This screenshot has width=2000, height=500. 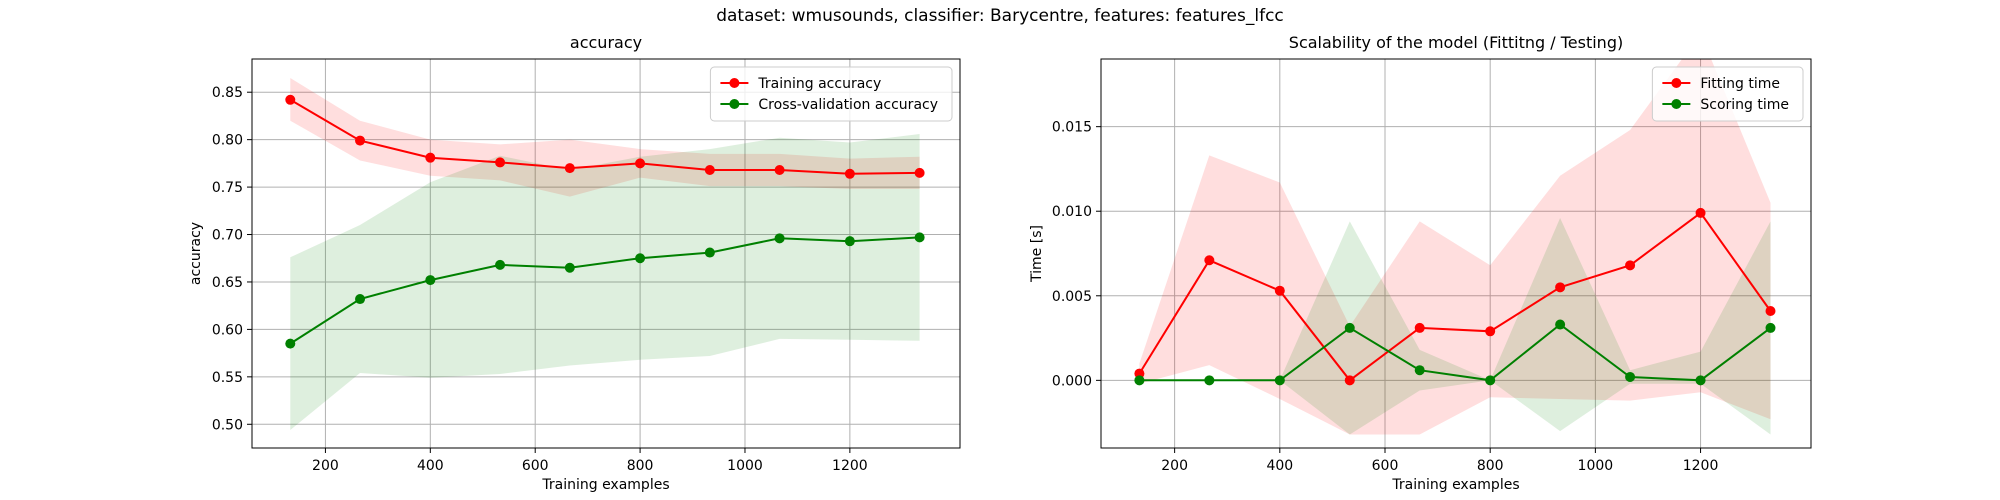 What do you see at coordinates (1744, 105) in the screenshot?
I see `legend-label: Scoring time` at bounding box center [1744, 105].